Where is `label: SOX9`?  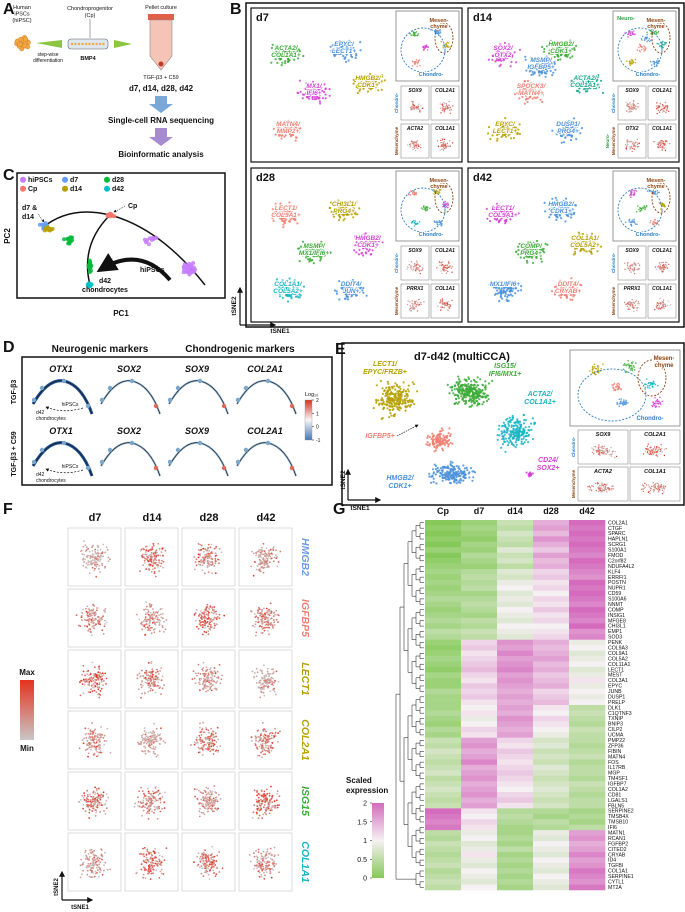 label: SOX9 is located at coordinates (197, 431).